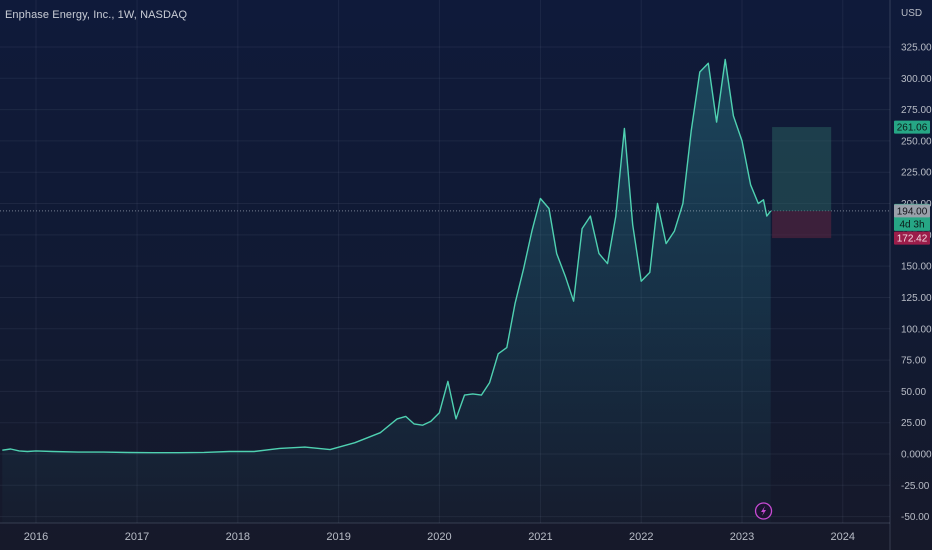 Image resolution: width=932 pixels, height=550 pixels. What do you see at coordinates (916, 329) in the screenshot?
I see `y-tick-label: 100.00` at bounding box center [916, 329].